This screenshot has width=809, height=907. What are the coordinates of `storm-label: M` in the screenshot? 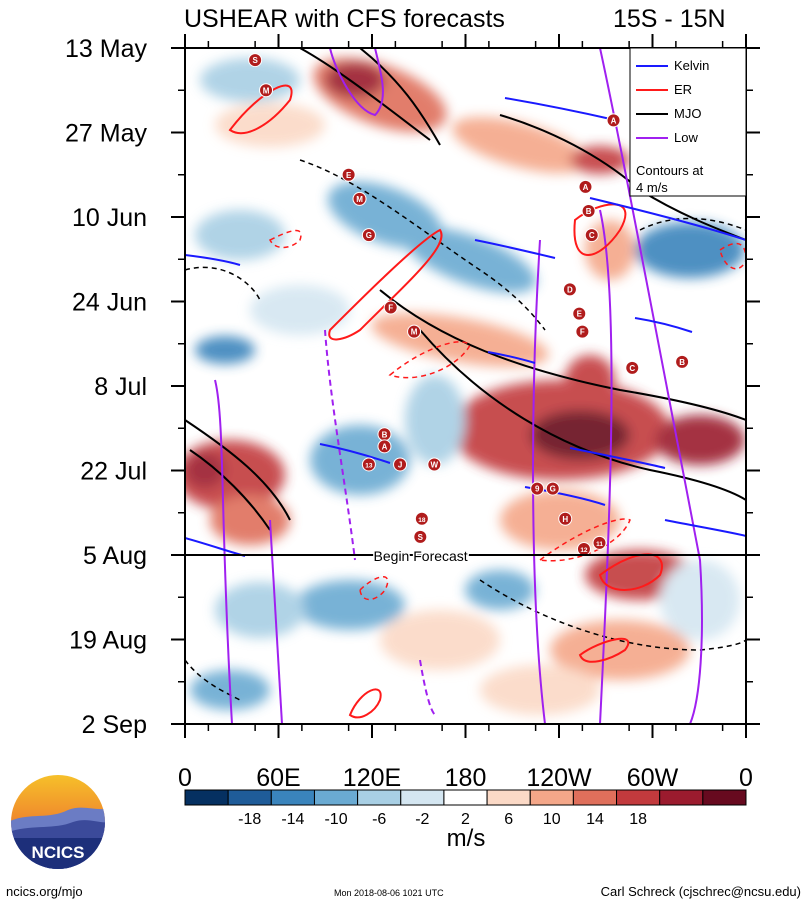 It's located at (359, 199).